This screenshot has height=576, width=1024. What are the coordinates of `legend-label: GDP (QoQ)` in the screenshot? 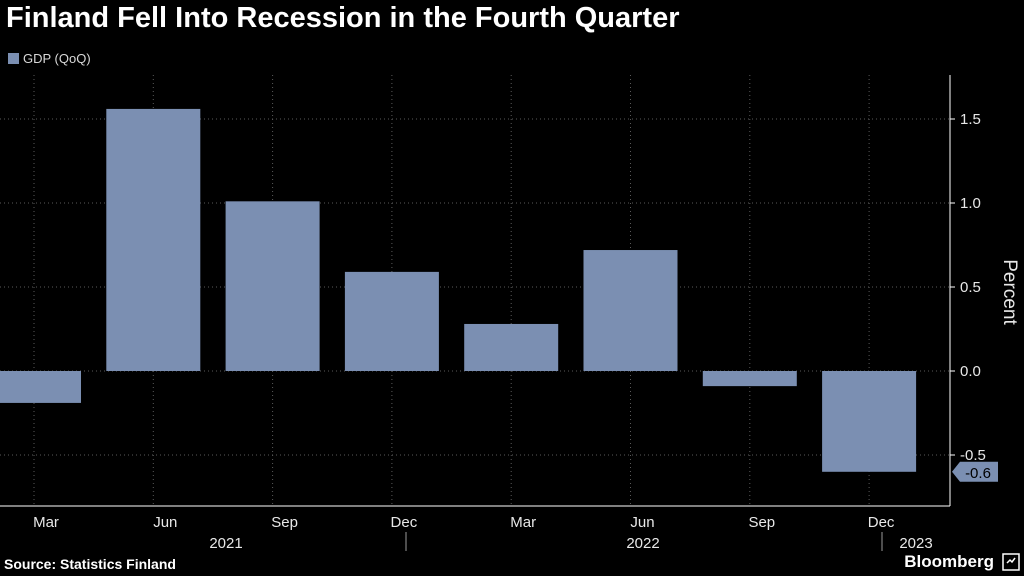 It's located at (57, 58).